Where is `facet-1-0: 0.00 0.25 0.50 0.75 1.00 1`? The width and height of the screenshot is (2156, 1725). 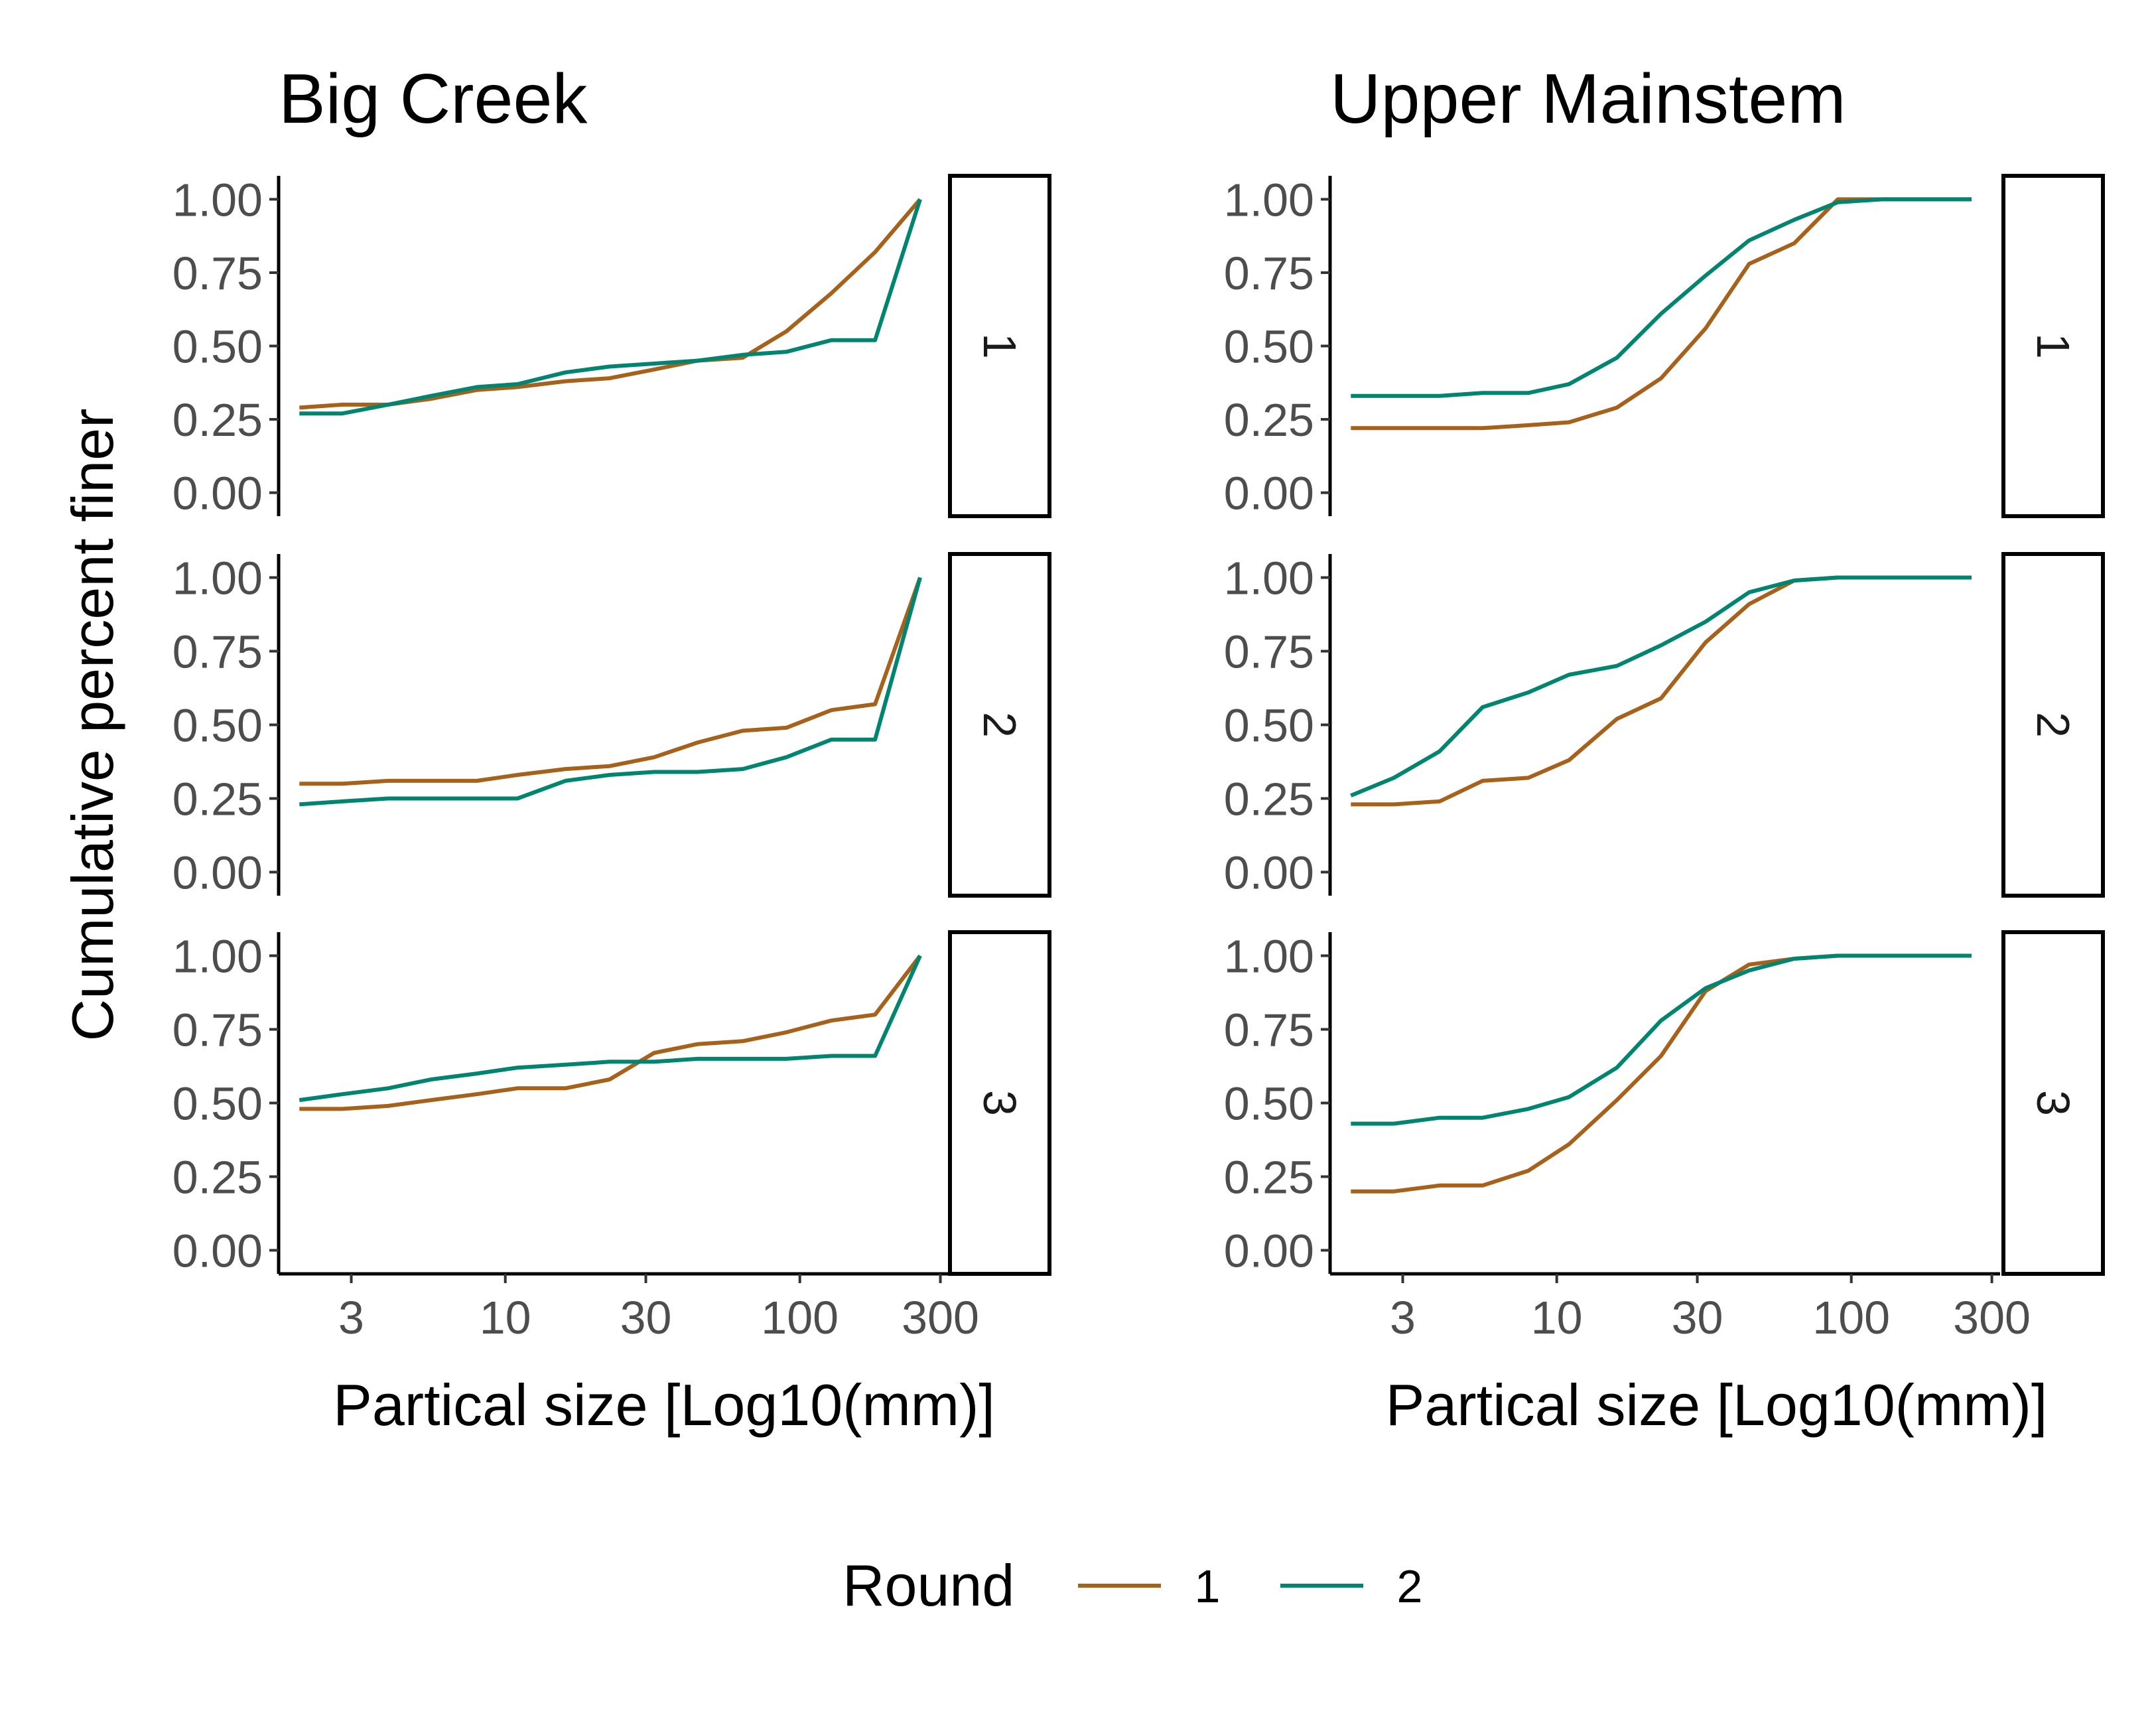 facet-1-0: 0.00 0.25 0.50 0.75 1.00 1 is located at coordinates (1664, 346).